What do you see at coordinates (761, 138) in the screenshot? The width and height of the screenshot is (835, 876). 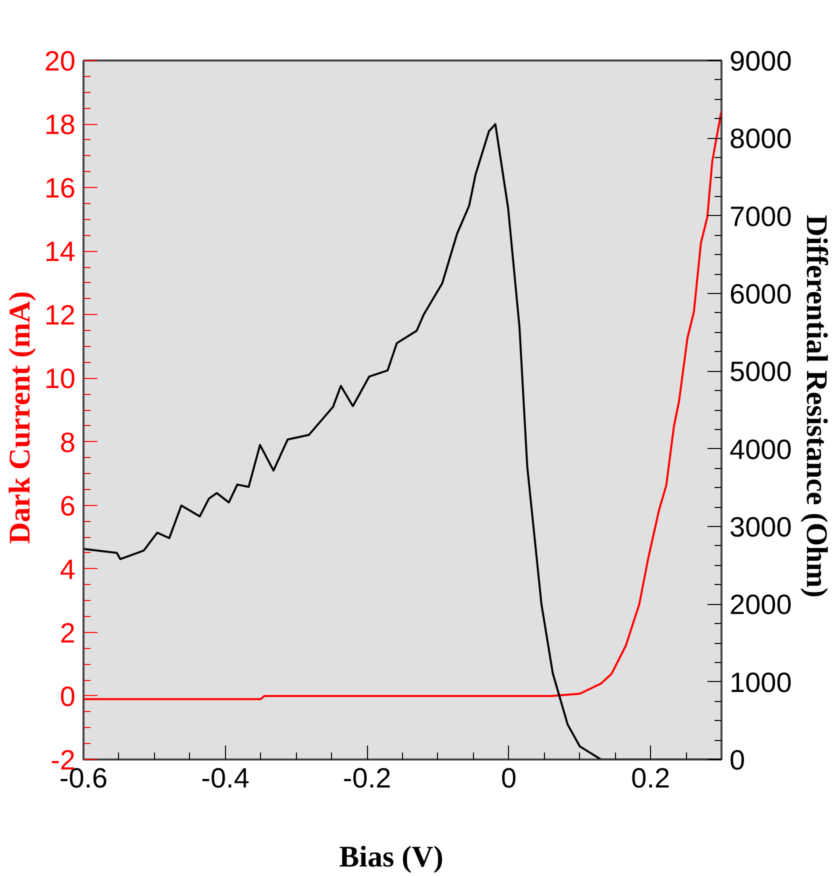 I see `y2-tick-label: 8000` at bounding box center [761, 138].